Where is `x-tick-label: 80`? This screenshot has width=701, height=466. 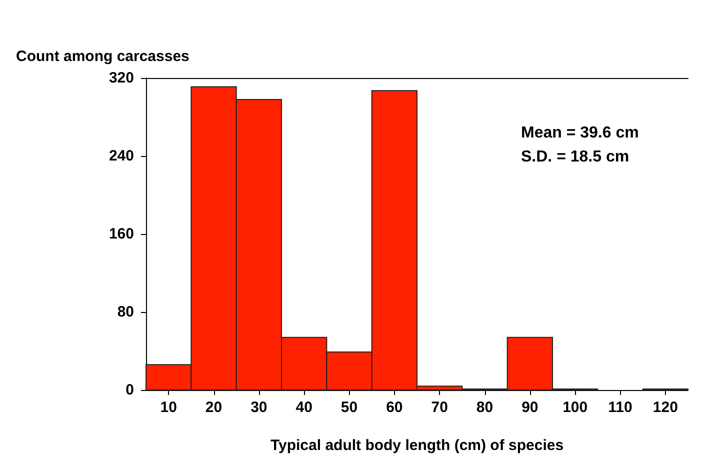 x-tick-label: 80 is located at coordinates (485, 407).